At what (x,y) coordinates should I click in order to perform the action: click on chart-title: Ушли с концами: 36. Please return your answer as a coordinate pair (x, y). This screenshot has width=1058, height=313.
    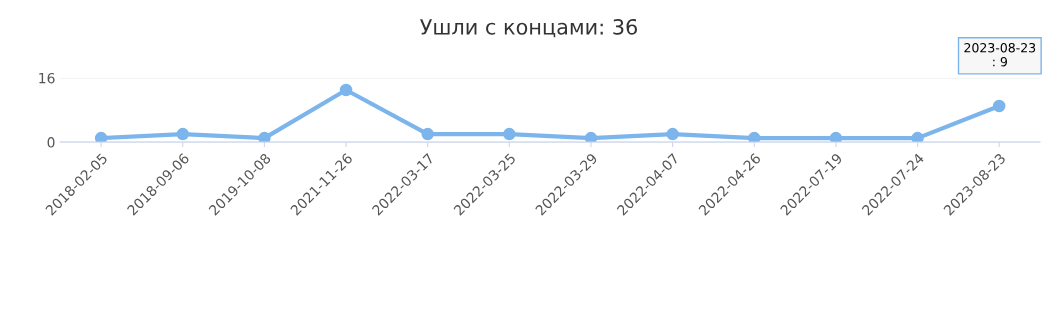
    Looking at the image, I should click on (528, 28).